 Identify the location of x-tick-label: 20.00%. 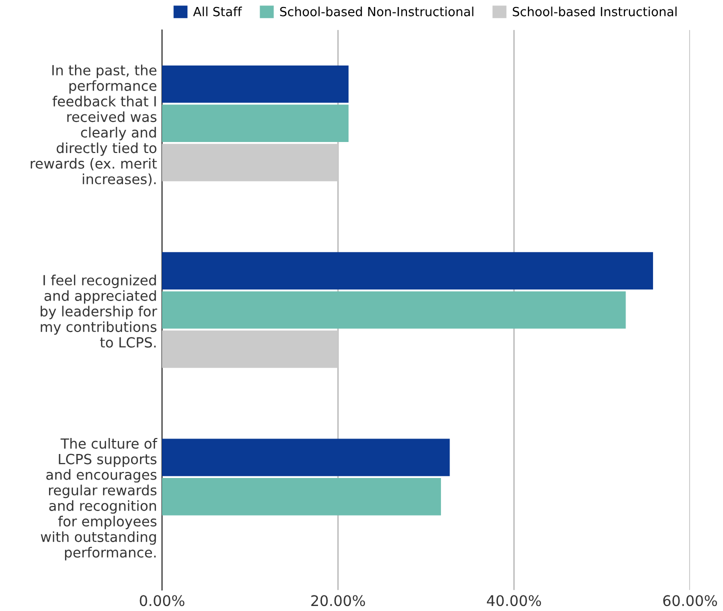
(338, 600).